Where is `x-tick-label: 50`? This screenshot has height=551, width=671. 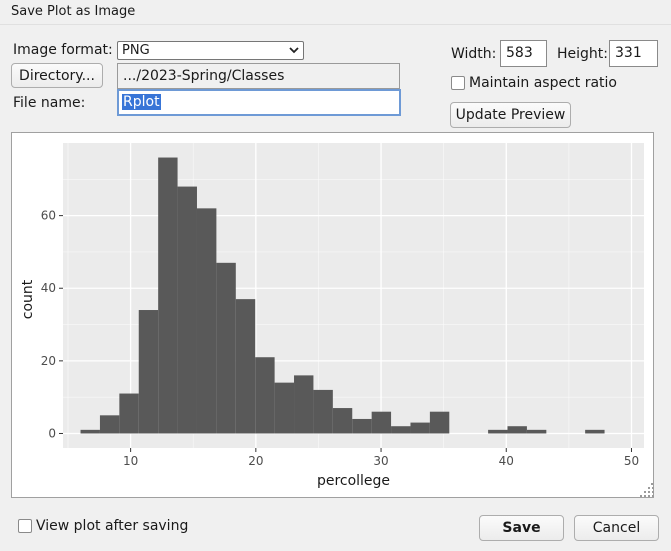 x-tick-label: 50 is located at coordinates (631, 461).